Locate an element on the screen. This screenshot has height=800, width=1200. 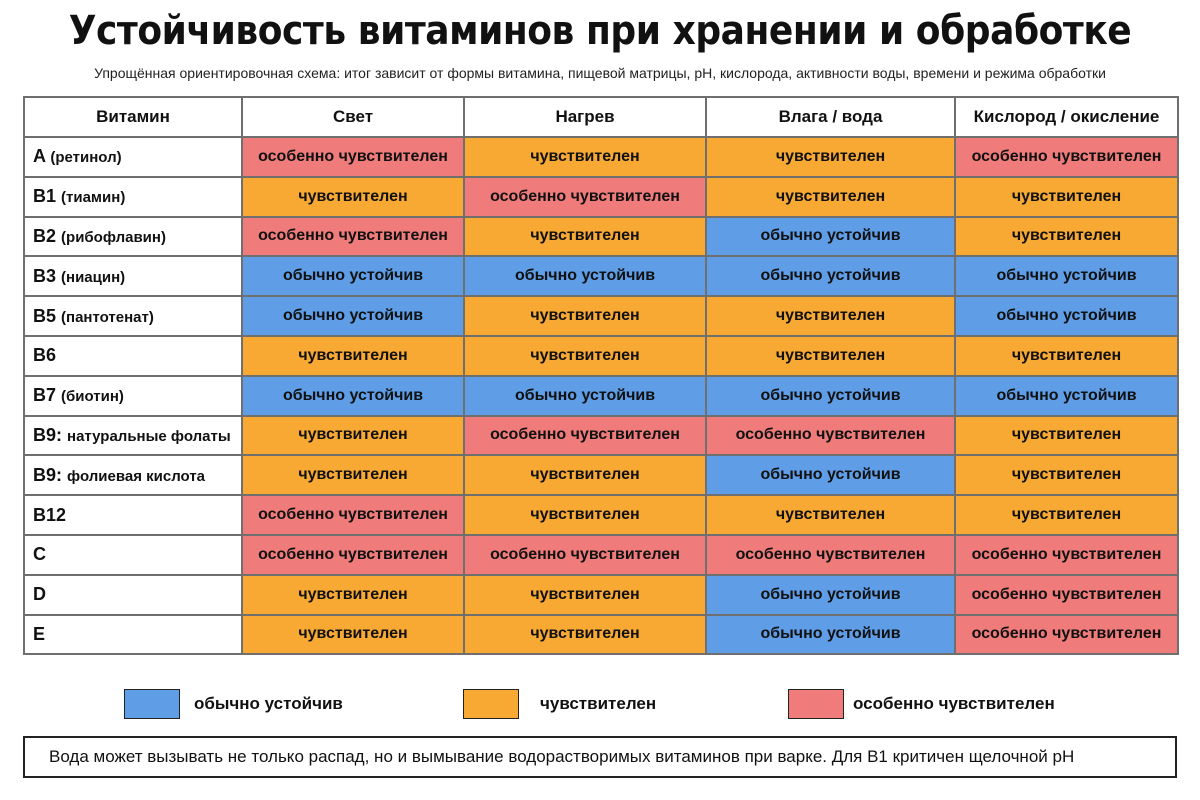
legend-swatch-very-sensitive is located at coordinates (816, 704).